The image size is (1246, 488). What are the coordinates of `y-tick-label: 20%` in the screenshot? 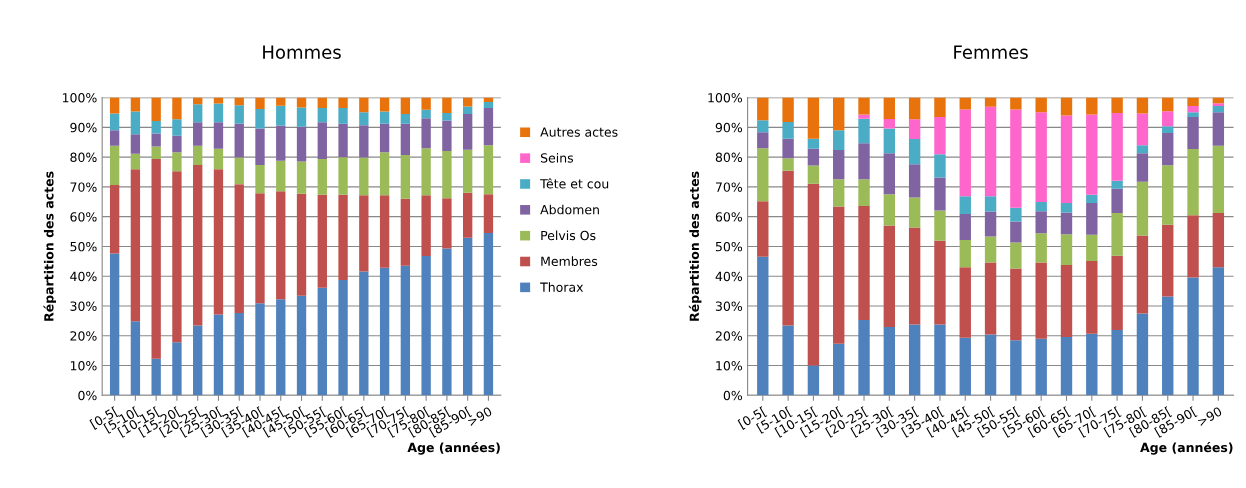 It's located at (83, 336).